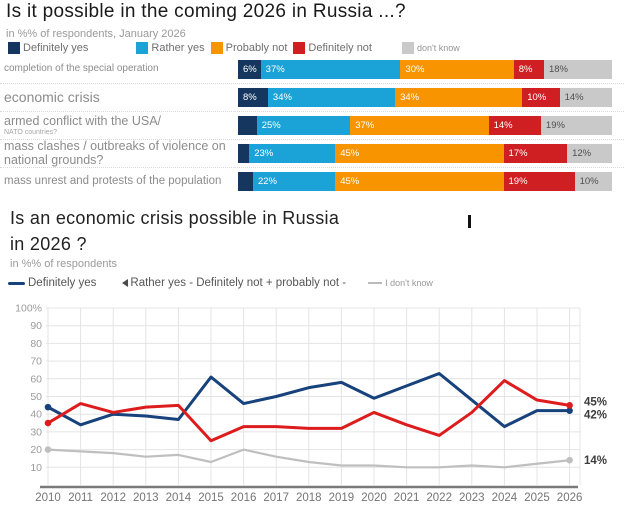  I want to click on y-tick-label: 80, so click(36, 344).